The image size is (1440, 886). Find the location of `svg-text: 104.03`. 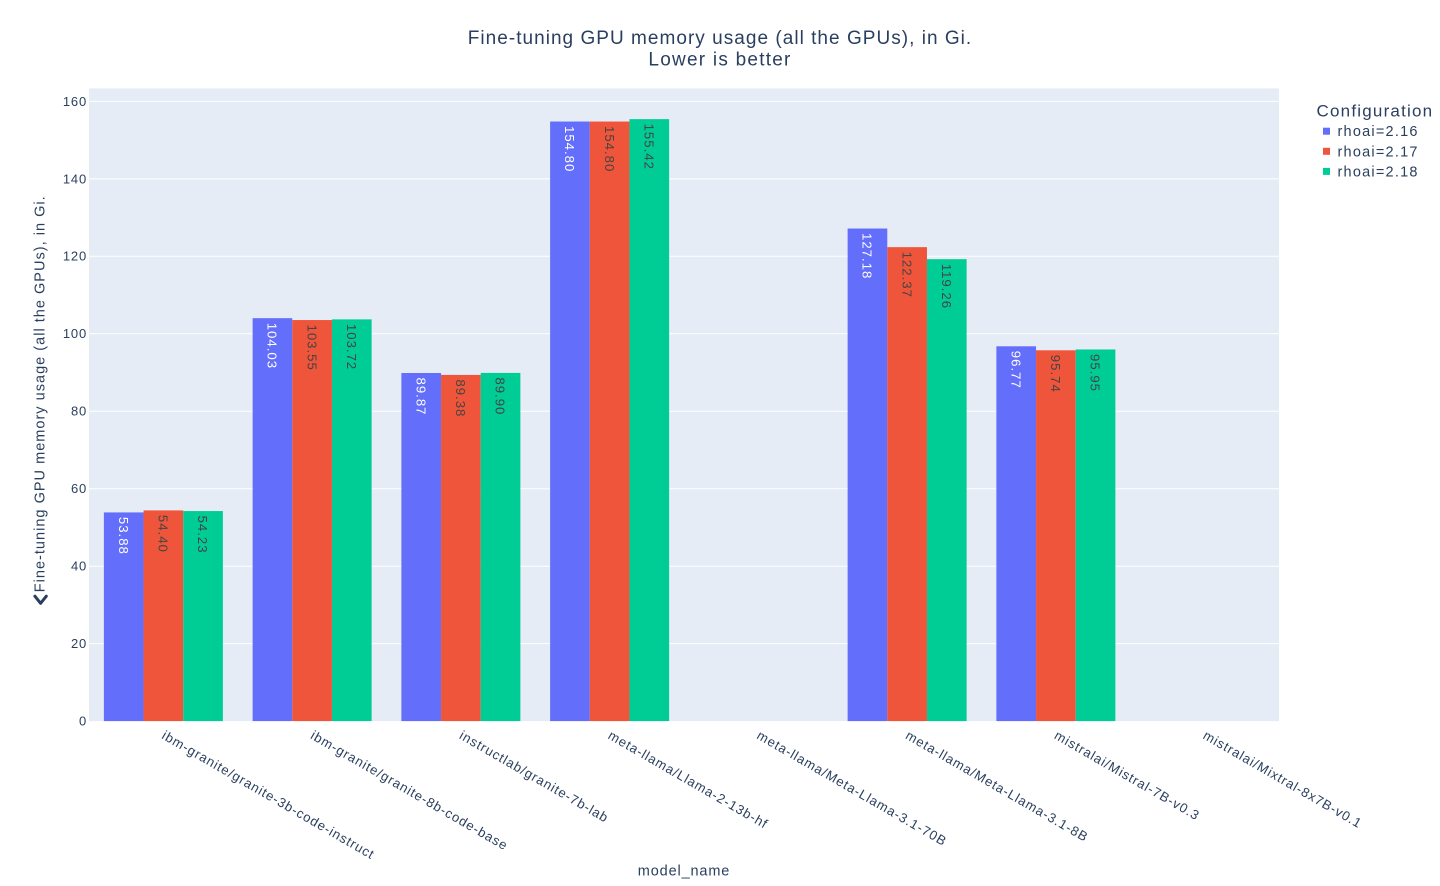

svg-text: 104.03 is located at coordinates (272, 346).